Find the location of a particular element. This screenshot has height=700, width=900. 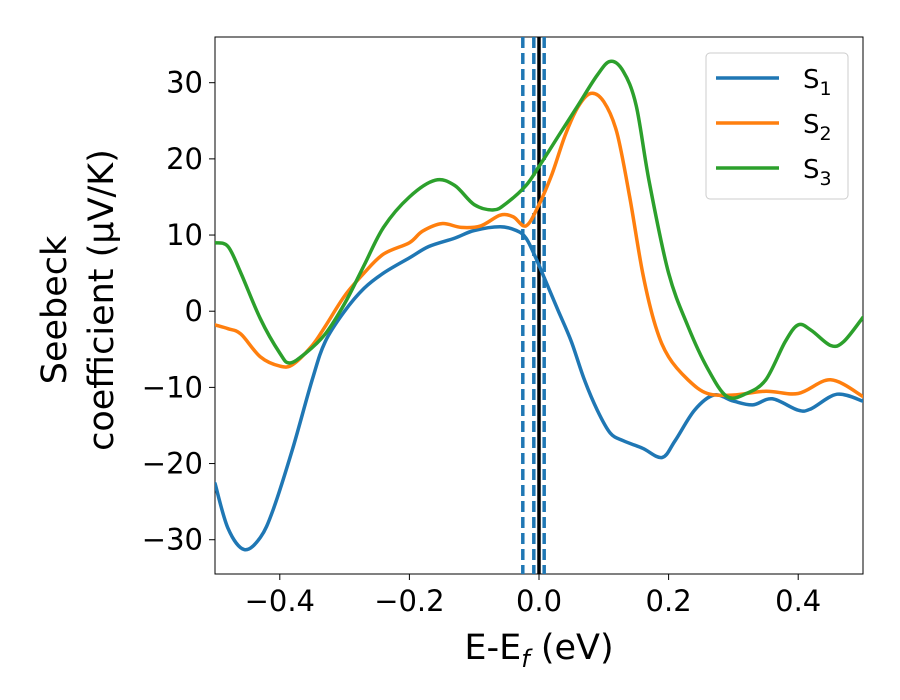

y-axis-title-line2: coefficient (μV/K) is located at coordinates (102, 300).